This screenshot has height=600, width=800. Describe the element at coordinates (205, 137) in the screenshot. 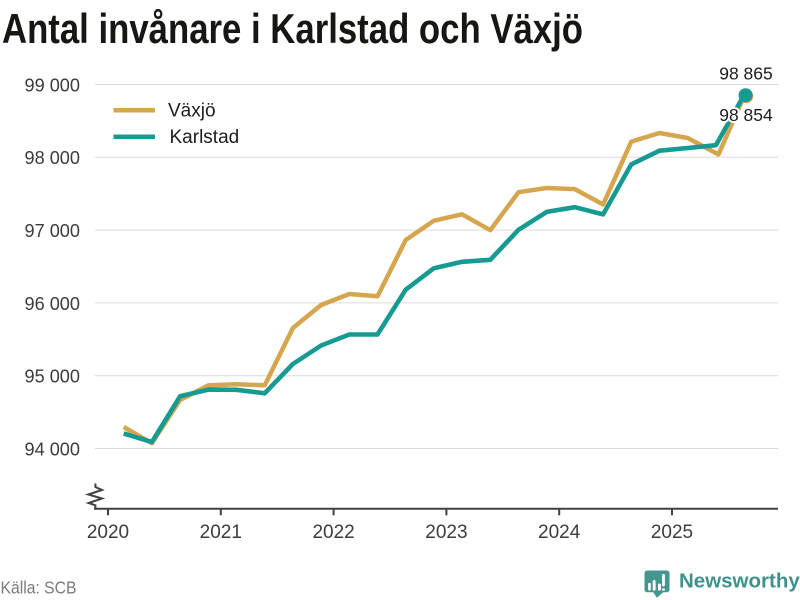

I see `svg-text: Karlstad` at that location.